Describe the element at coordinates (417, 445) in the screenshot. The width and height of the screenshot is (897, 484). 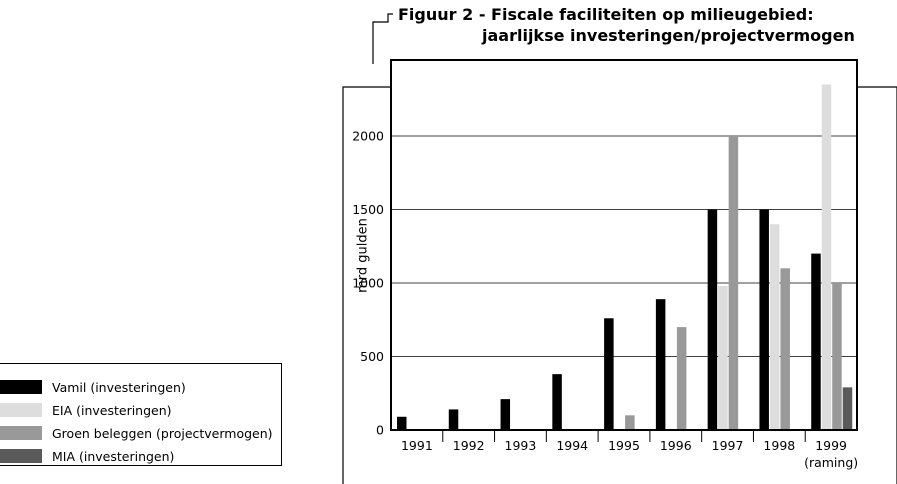
I see `x-tick-label: 1991` at that location.